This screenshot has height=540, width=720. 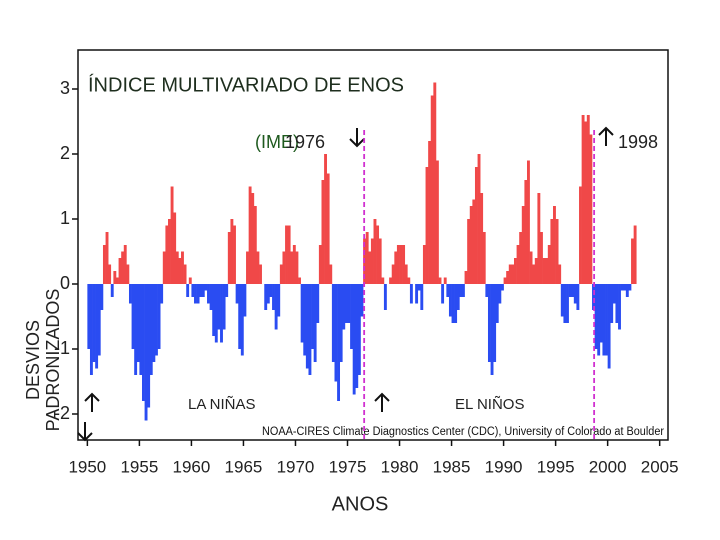 I want to click on y-tick-label: 3, so click(x=65, y=88).